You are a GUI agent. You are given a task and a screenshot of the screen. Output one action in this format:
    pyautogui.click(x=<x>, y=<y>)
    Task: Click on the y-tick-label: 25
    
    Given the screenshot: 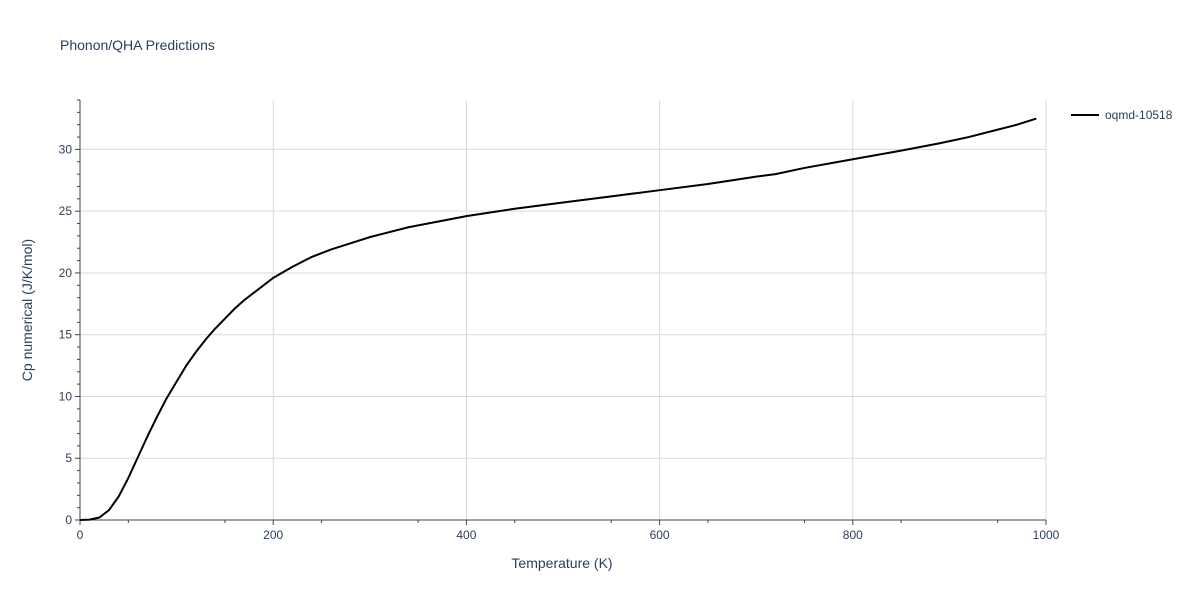 What is the action you would take?
    pyautogui.click(x=66, y=211)
    